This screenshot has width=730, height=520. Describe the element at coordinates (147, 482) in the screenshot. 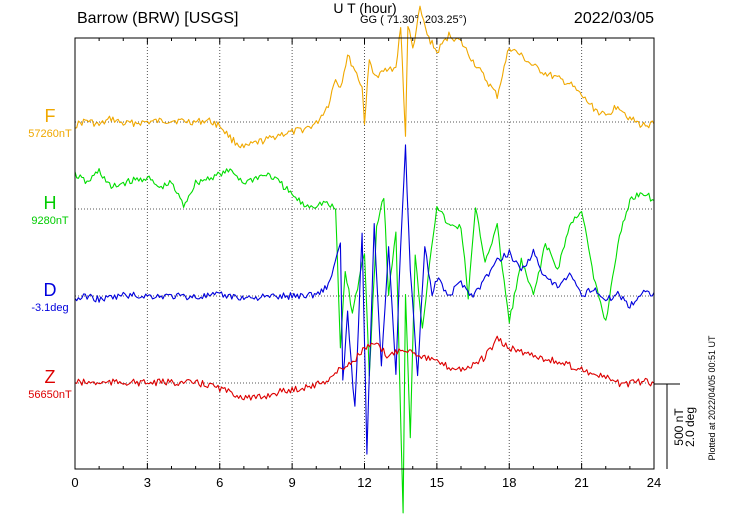

I see `x-tick-label: 3` at that location.